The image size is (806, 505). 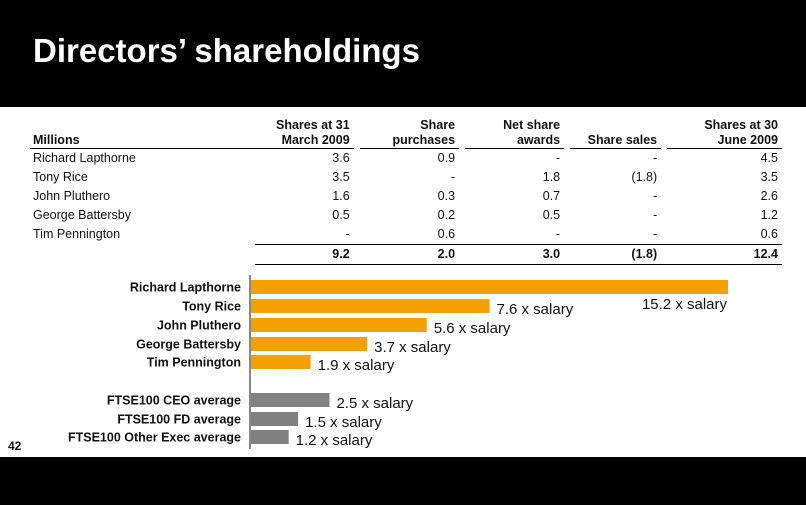 What do you see at coordinates (304, 254) in the screenshot?
I see `total-shares-march: 9.2` at bounding box center [304, 254].